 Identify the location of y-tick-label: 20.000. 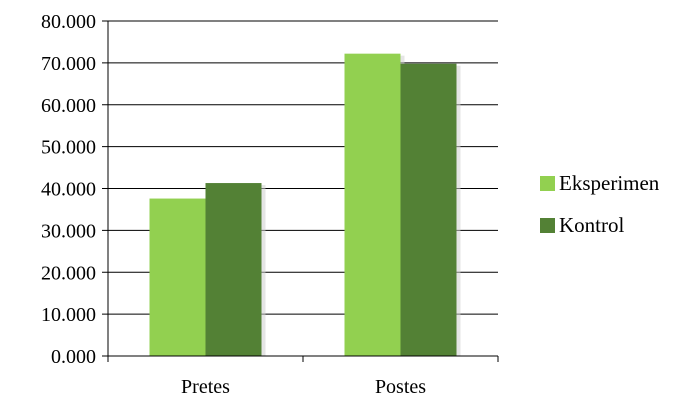
(68, 273).